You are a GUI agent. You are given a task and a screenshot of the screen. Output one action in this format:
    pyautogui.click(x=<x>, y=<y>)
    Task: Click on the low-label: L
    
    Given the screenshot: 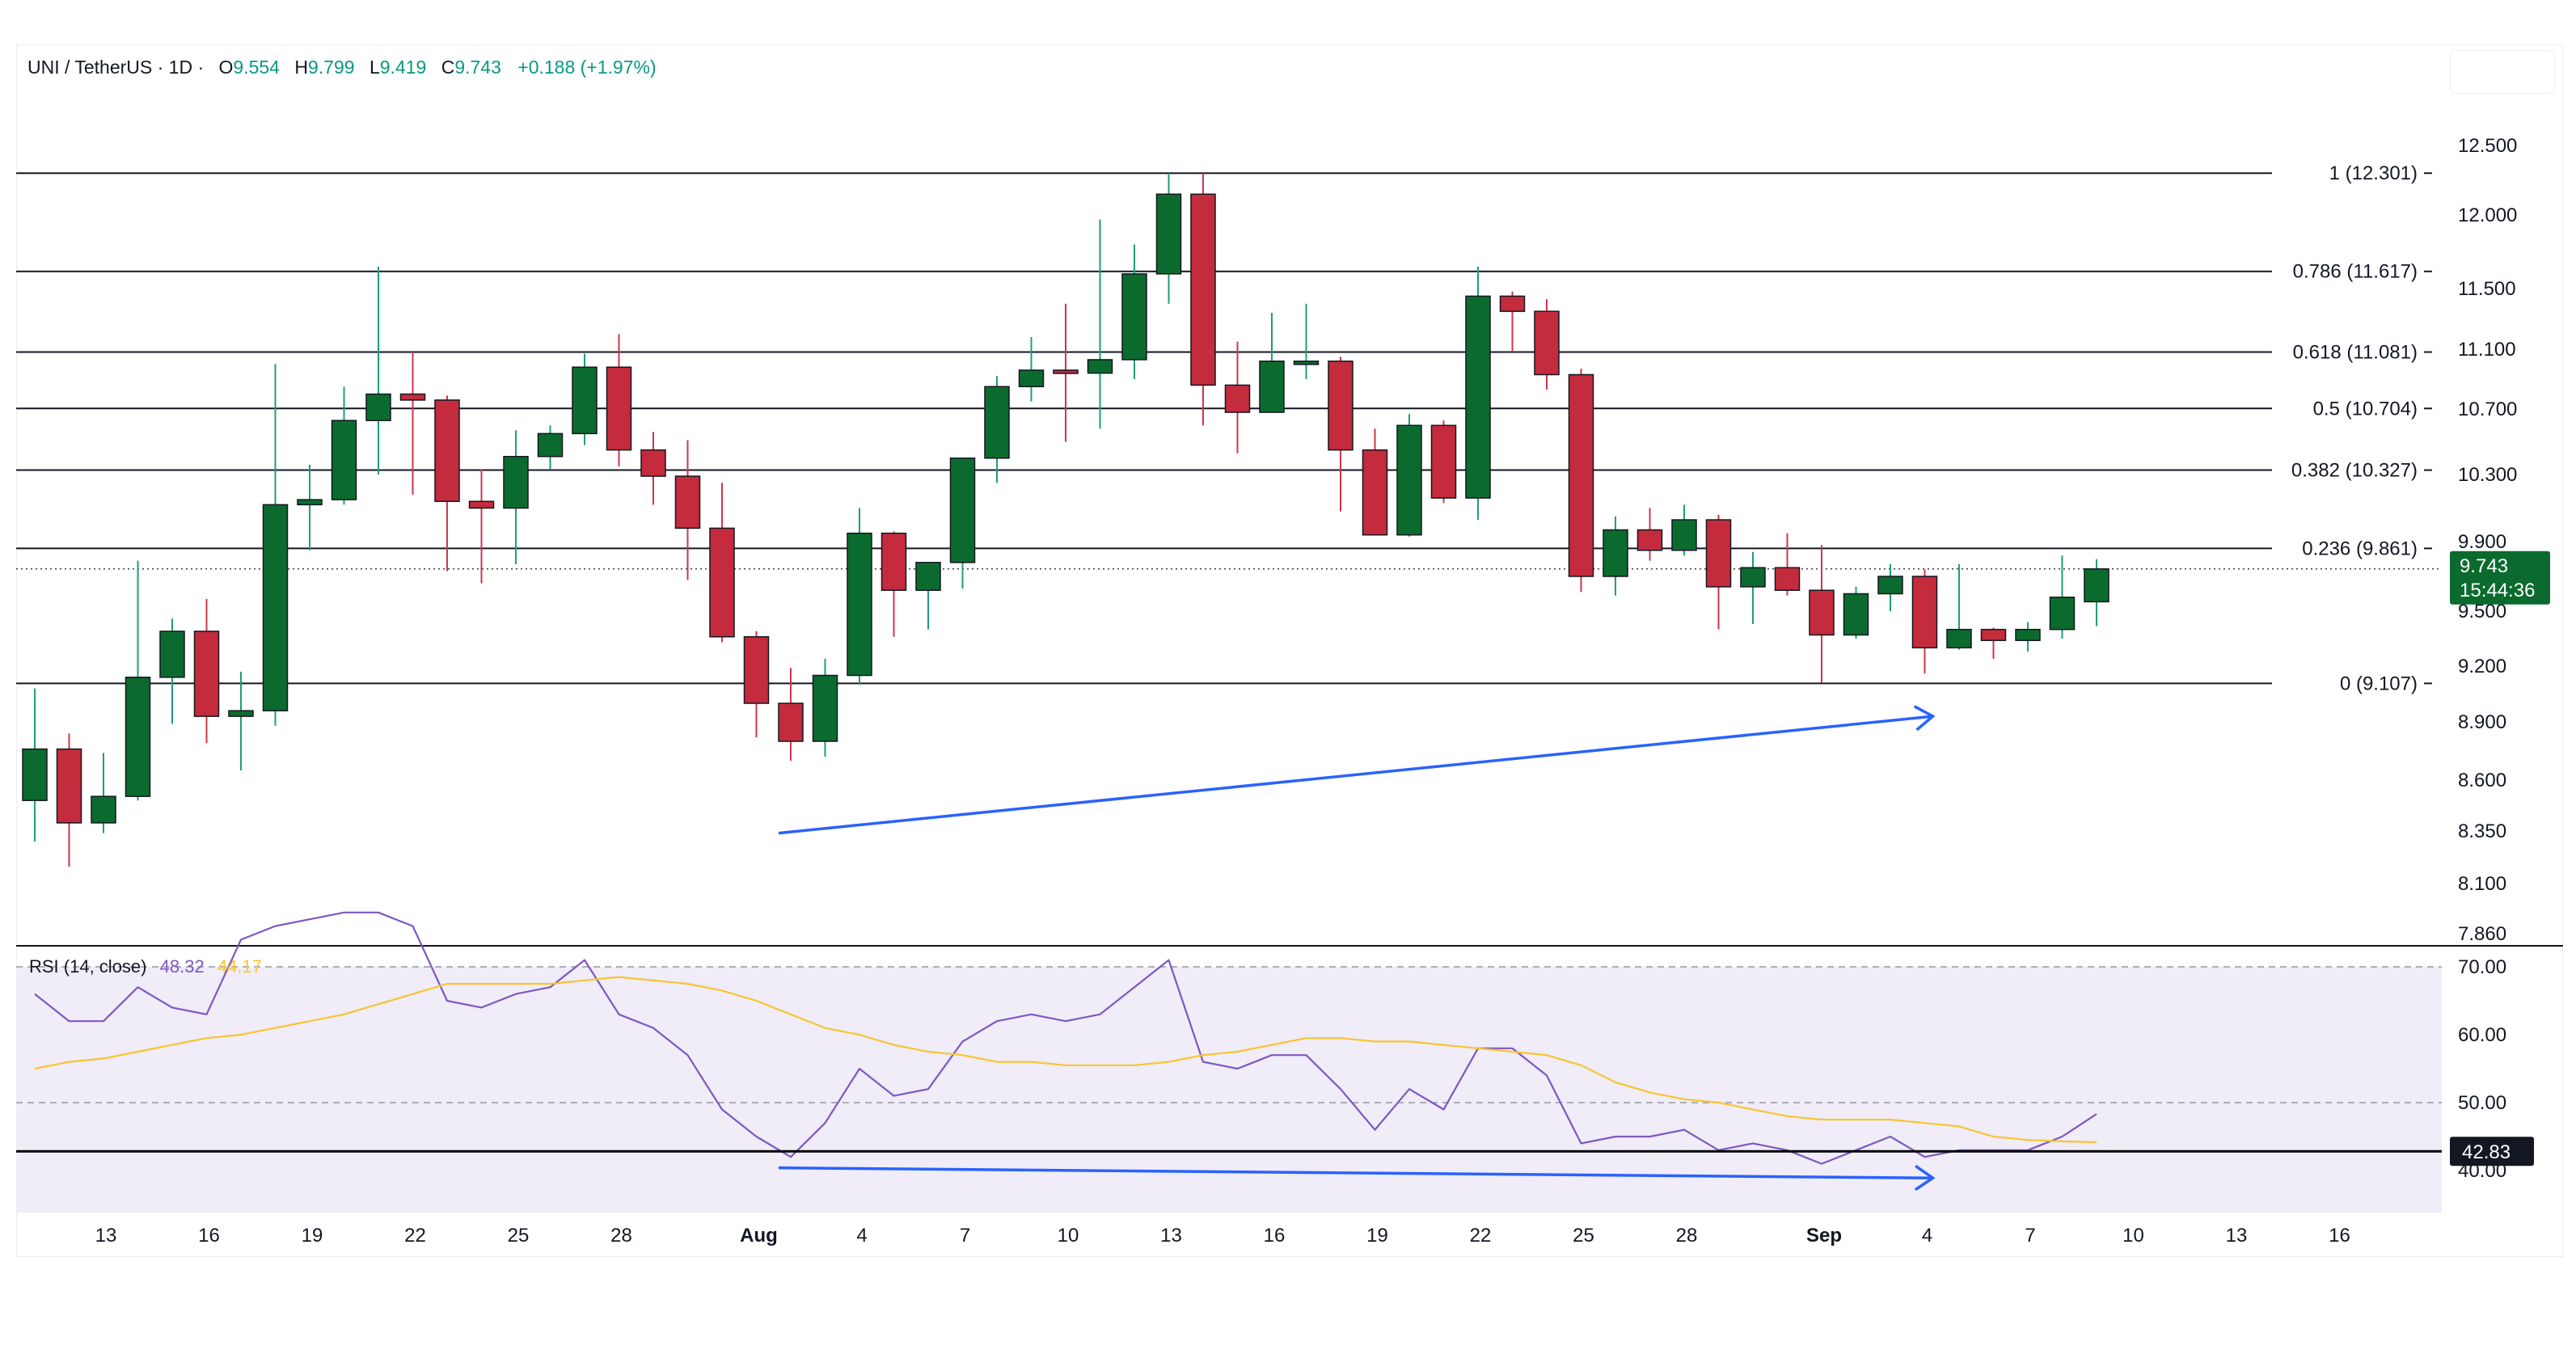 What is the action you would take?
    pyautogui.click(x=374, y=67)
    